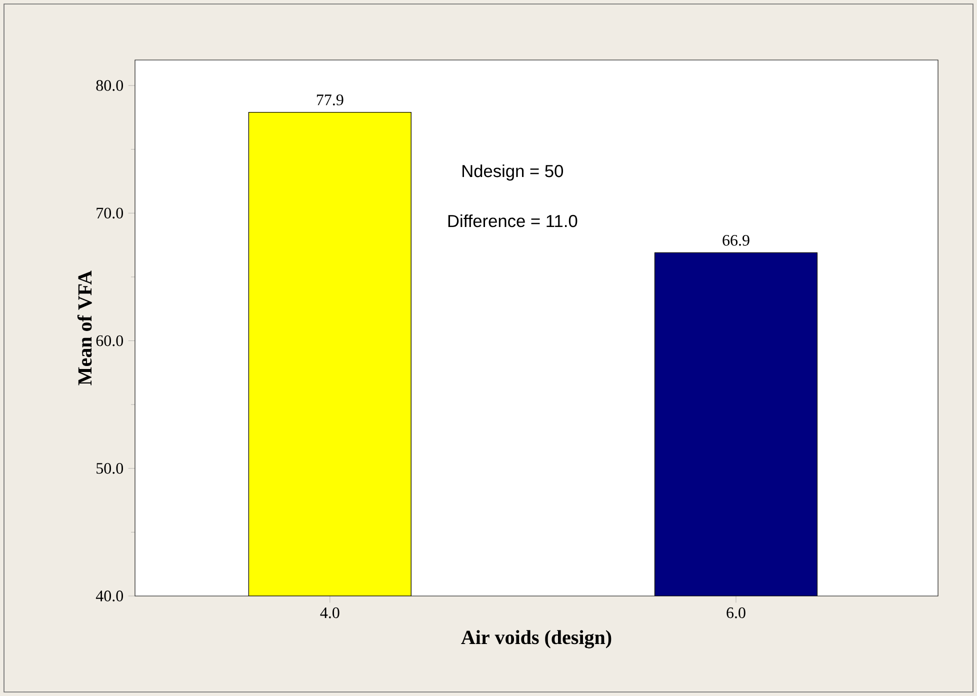  Describe the element at coordinates (736, 240) in the screenshot. I see `data-label: 66.9` at that location.